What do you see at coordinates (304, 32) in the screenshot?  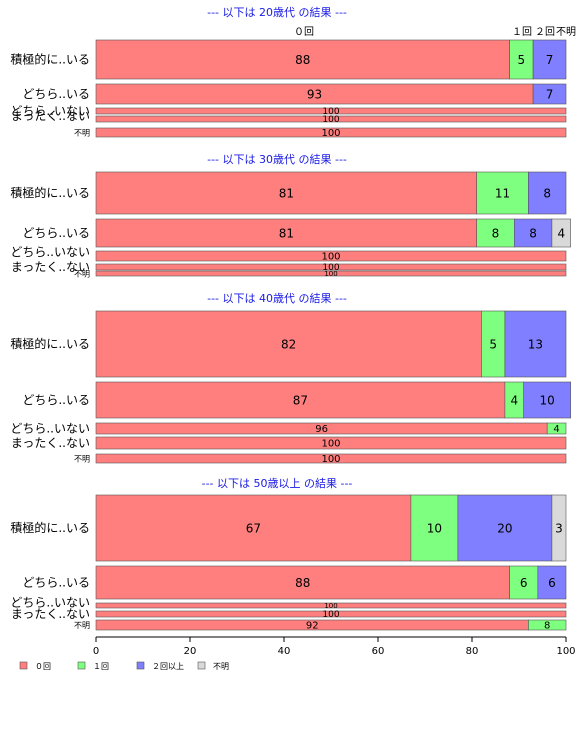 I see `series-header-label: ０回` at bounding box center [304, 32].